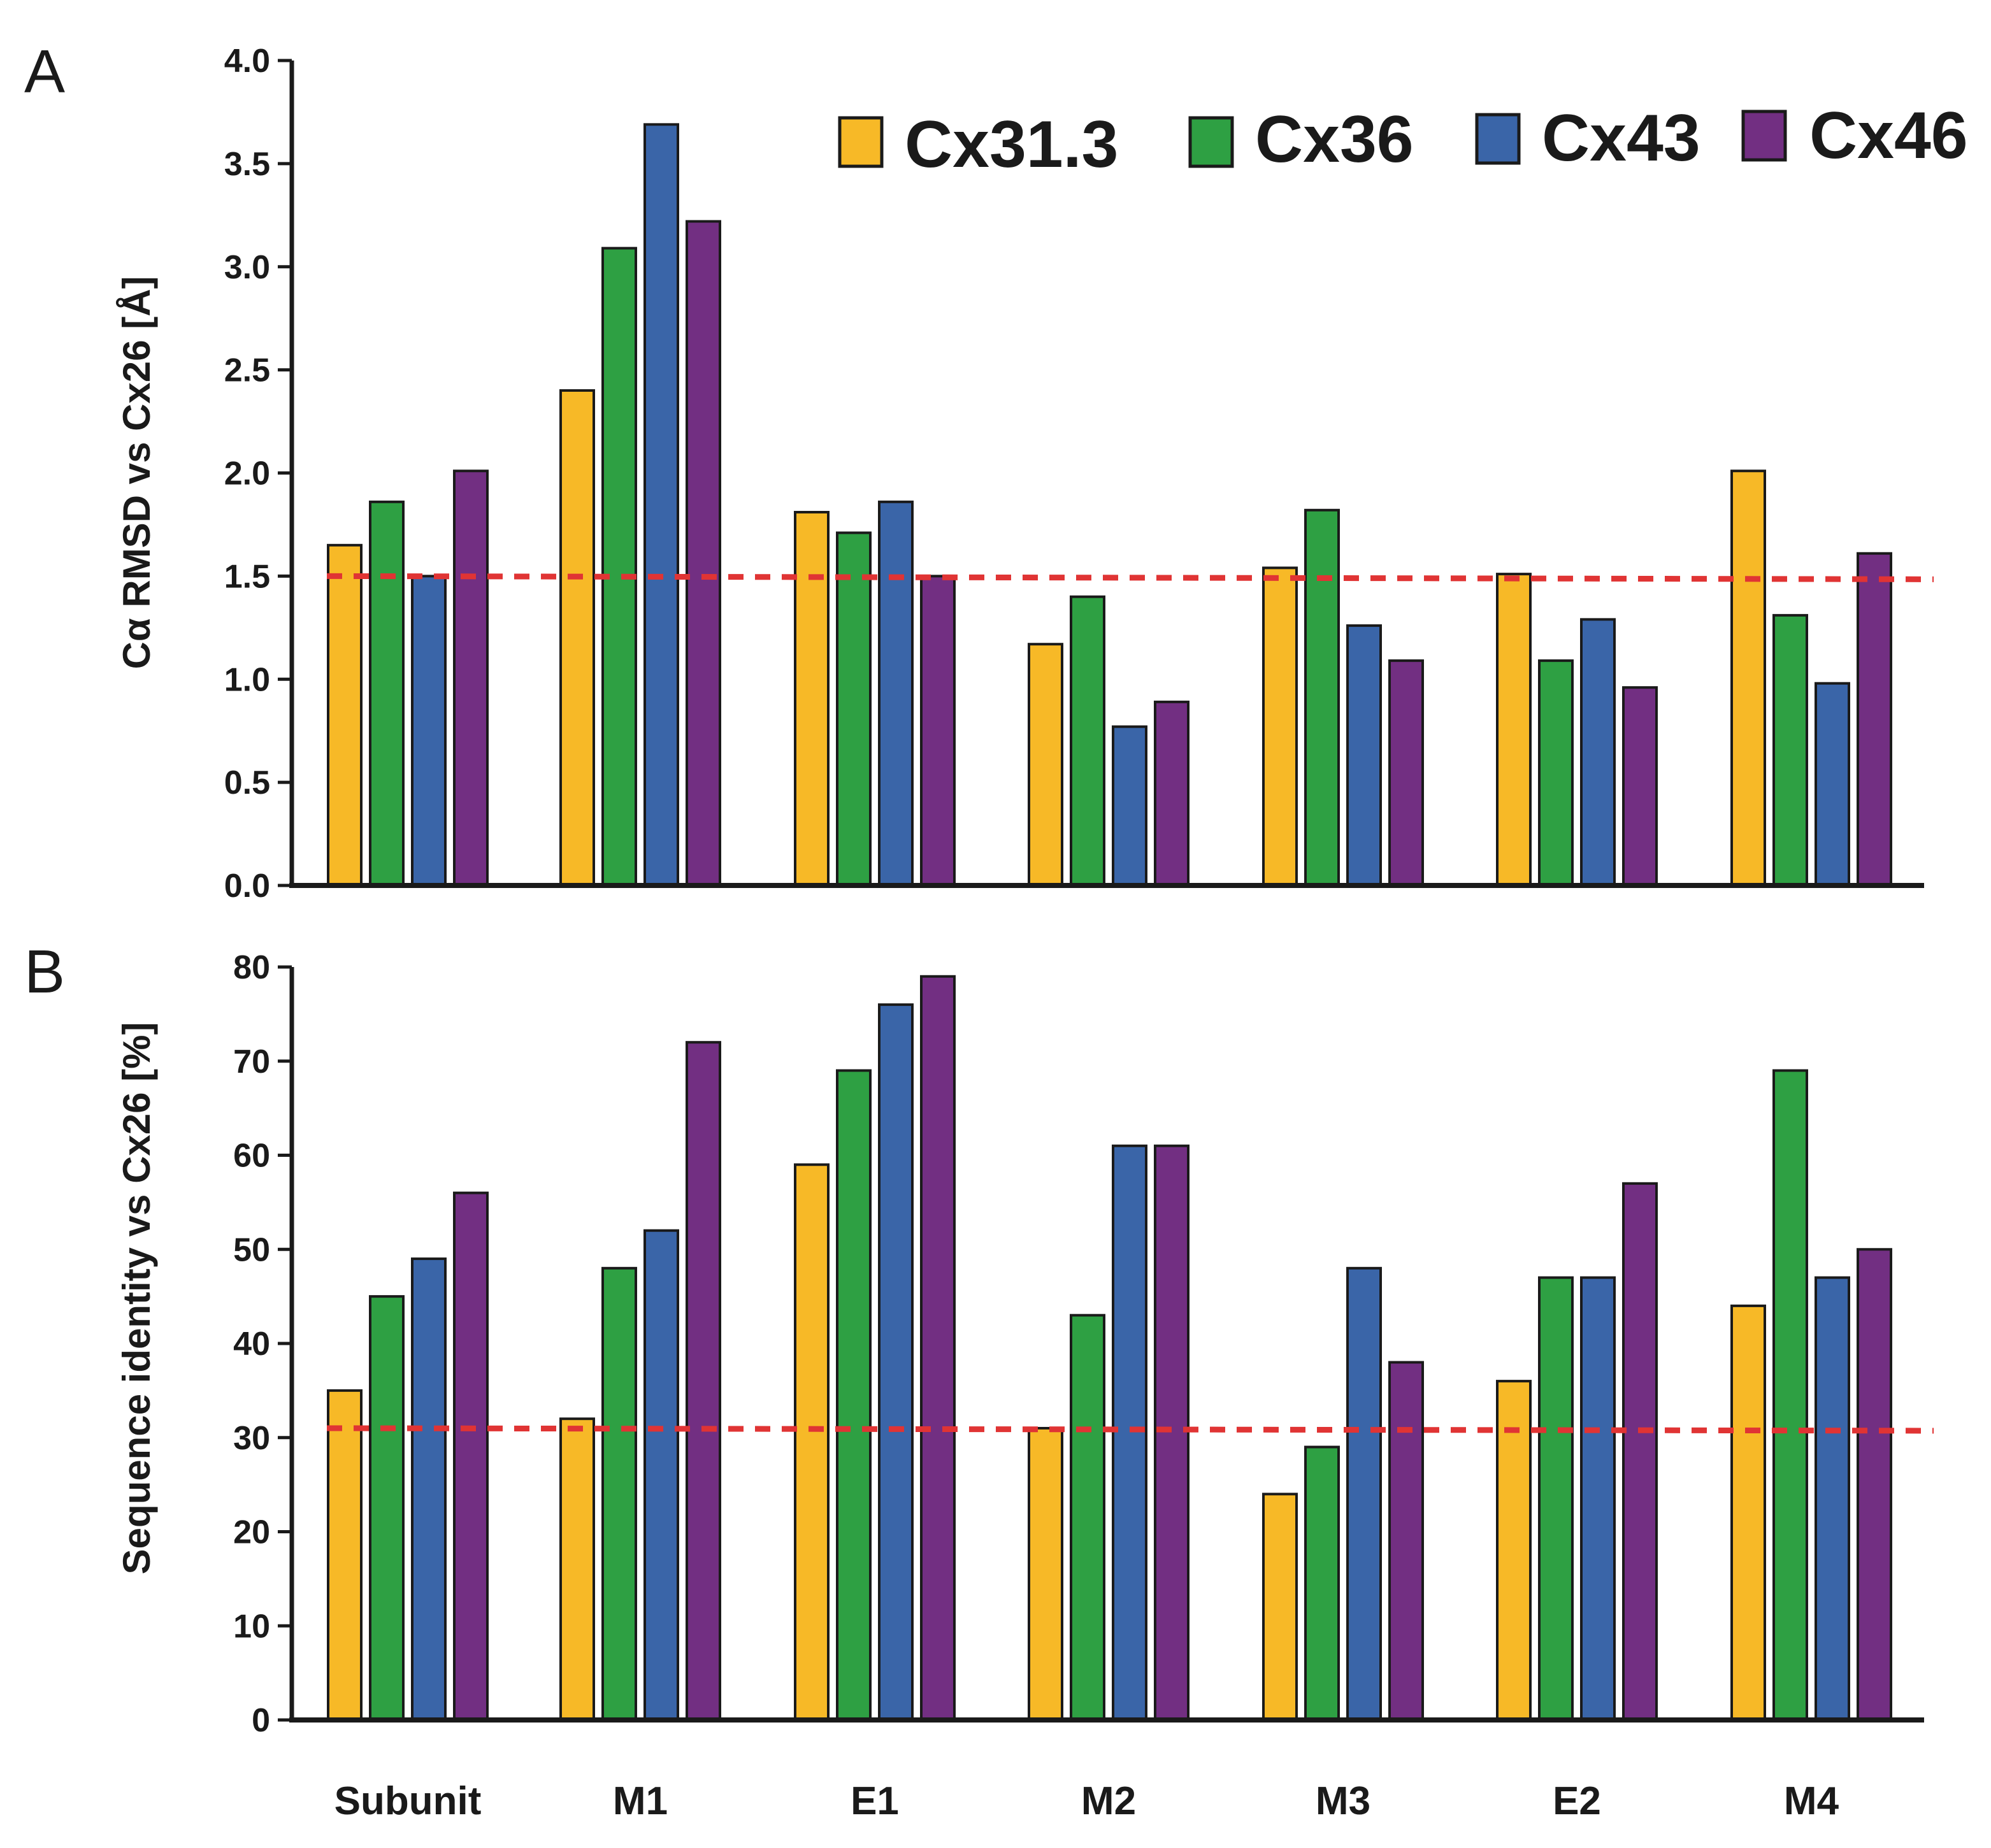  Describe the element at coordinates (1832, 784) in the screenshot. I see `panel-a-bar-cx43-m4` at that location.